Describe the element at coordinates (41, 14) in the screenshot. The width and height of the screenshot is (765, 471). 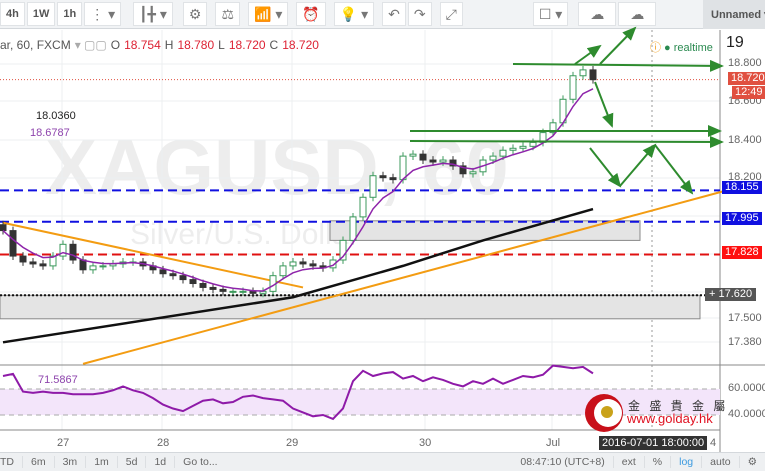
I see `interval-1w-button: 1W` at that location.